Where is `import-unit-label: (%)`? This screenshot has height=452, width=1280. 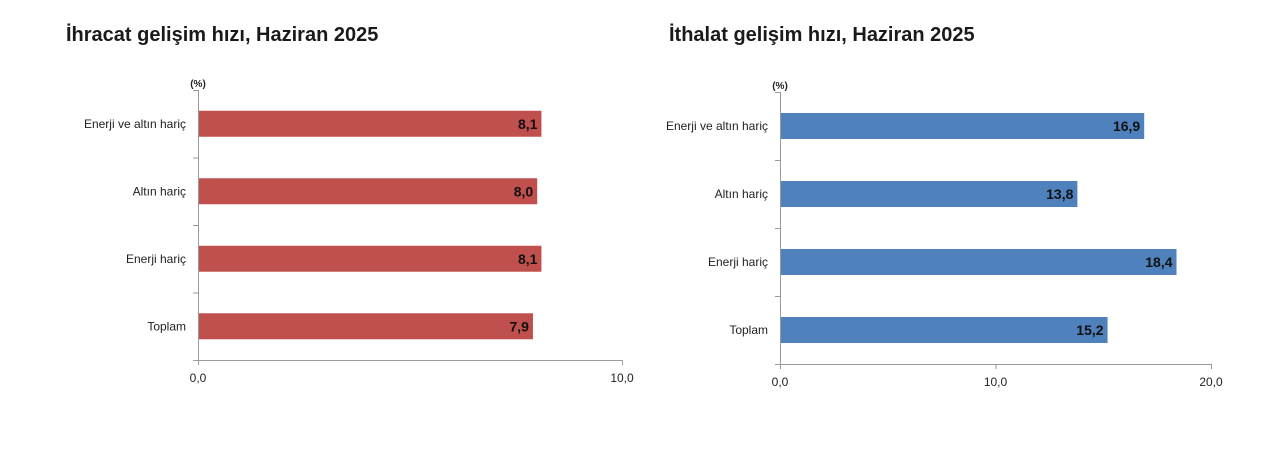
import-unit-label: (%) is located at coordinates (780, 86).